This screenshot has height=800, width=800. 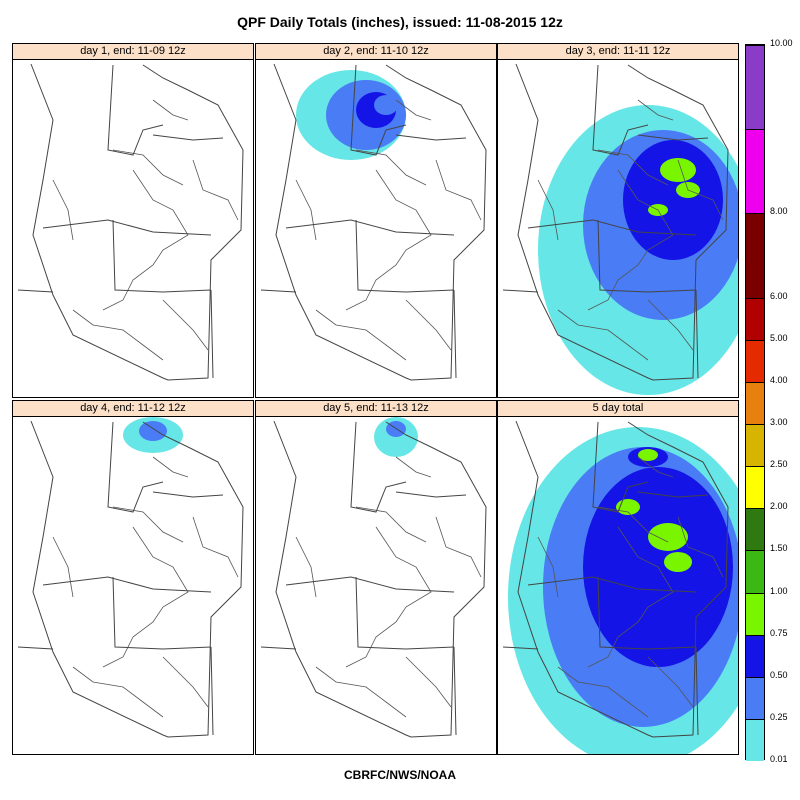 I want to click on map-panel: day 2, end: 11-10 12z, so click(x=376, y=220).